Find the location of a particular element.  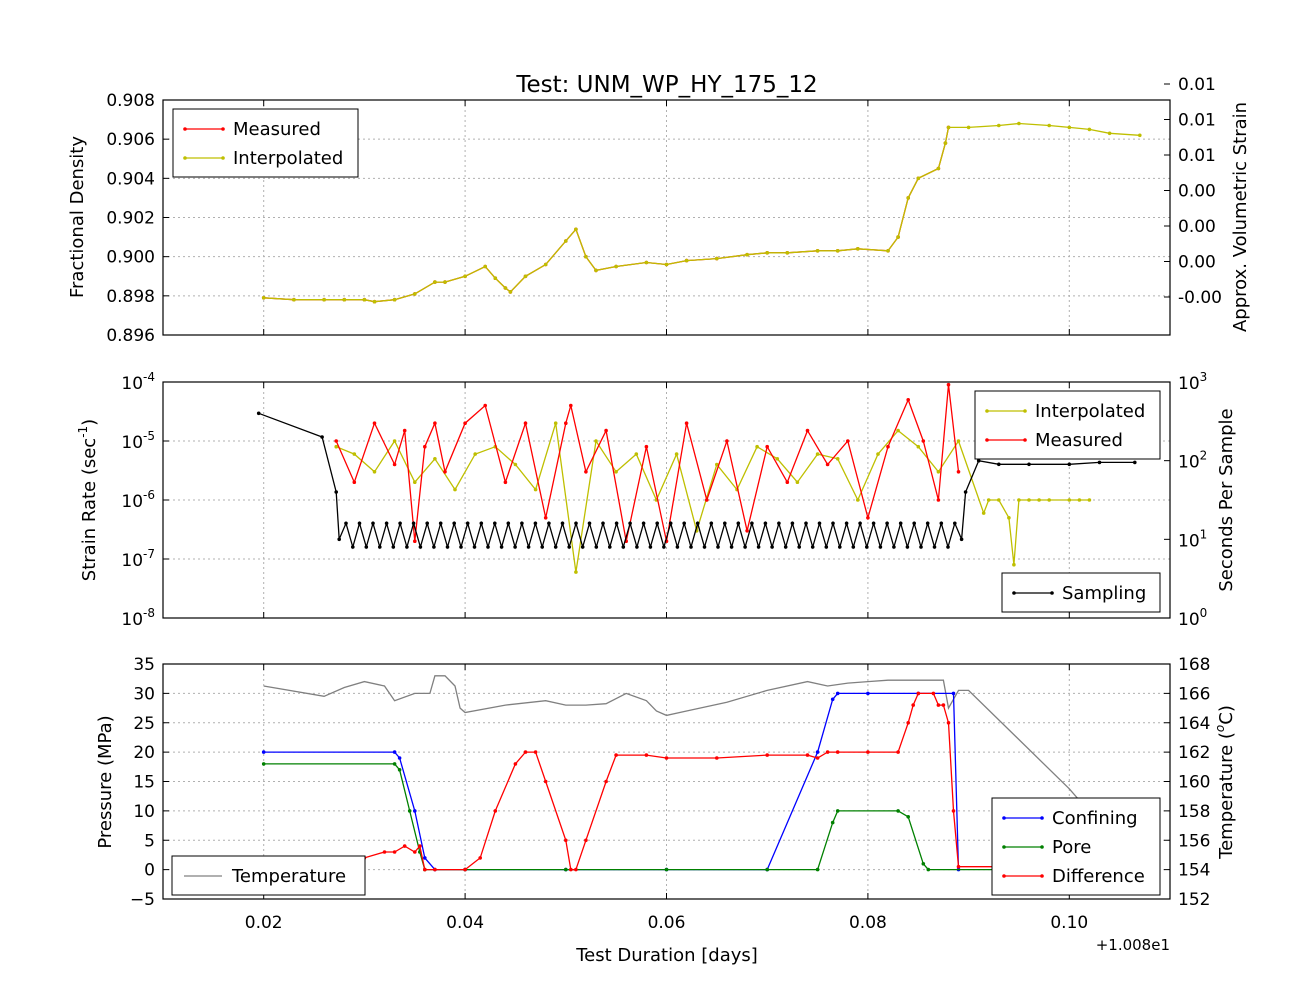

density-legend-swatch-dot is located at coordinates (185, 158).